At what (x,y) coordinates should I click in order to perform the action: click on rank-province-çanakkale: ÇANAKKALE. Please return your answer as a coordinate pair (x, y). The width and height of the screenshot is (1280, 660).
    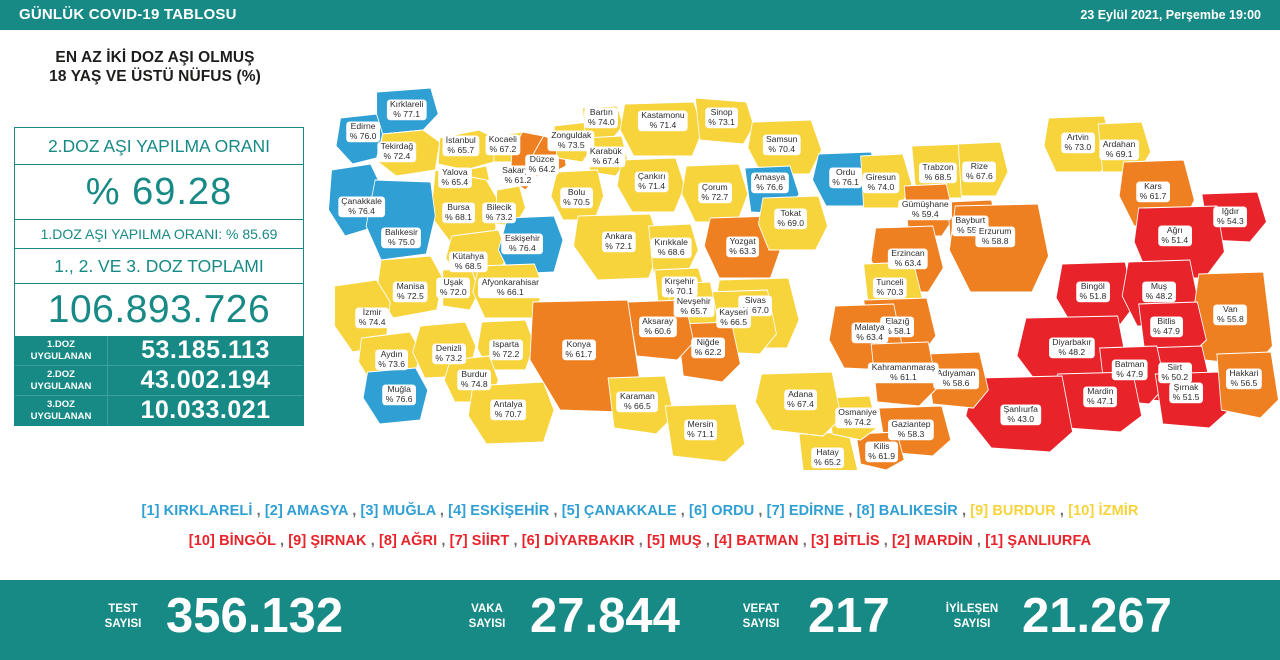
    Looking at the image, I should click on (630, 511).